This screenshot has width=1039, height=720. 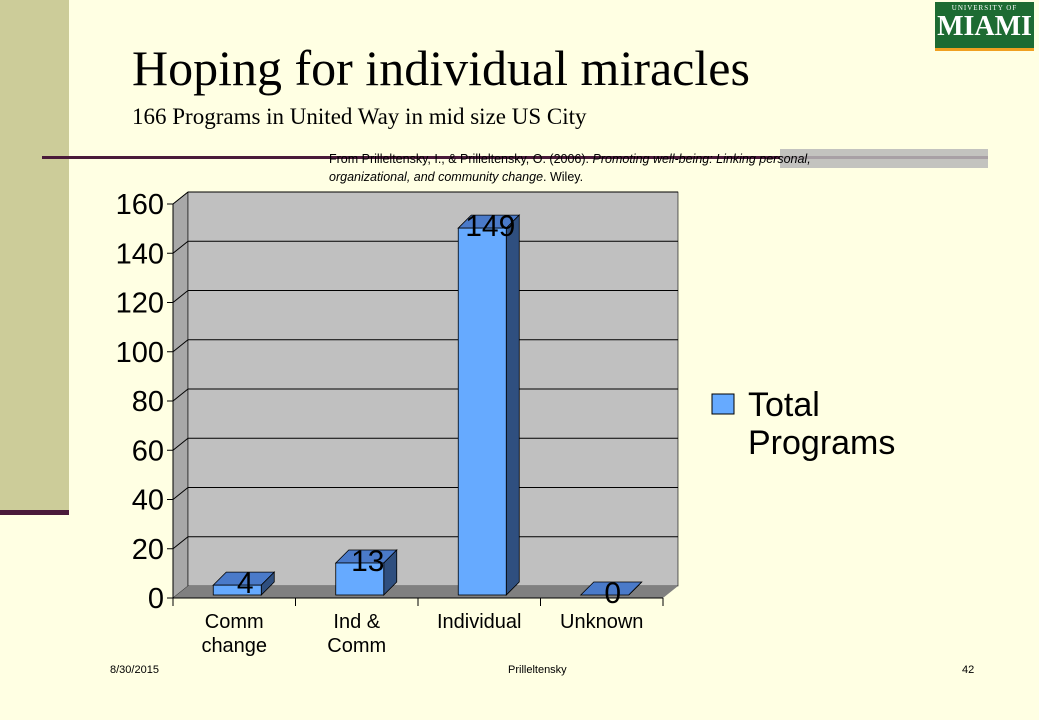 I want to click on x-category-label: change, so click(x=234, y=646).